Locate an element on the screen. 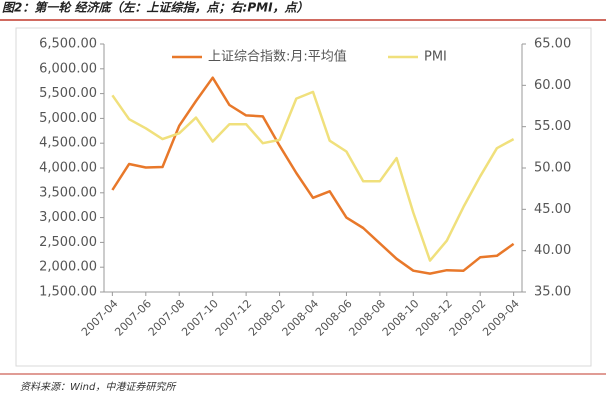 The image size is (606, 401). y2-tick-label: 65.00 is located at coordinates (552, 44).